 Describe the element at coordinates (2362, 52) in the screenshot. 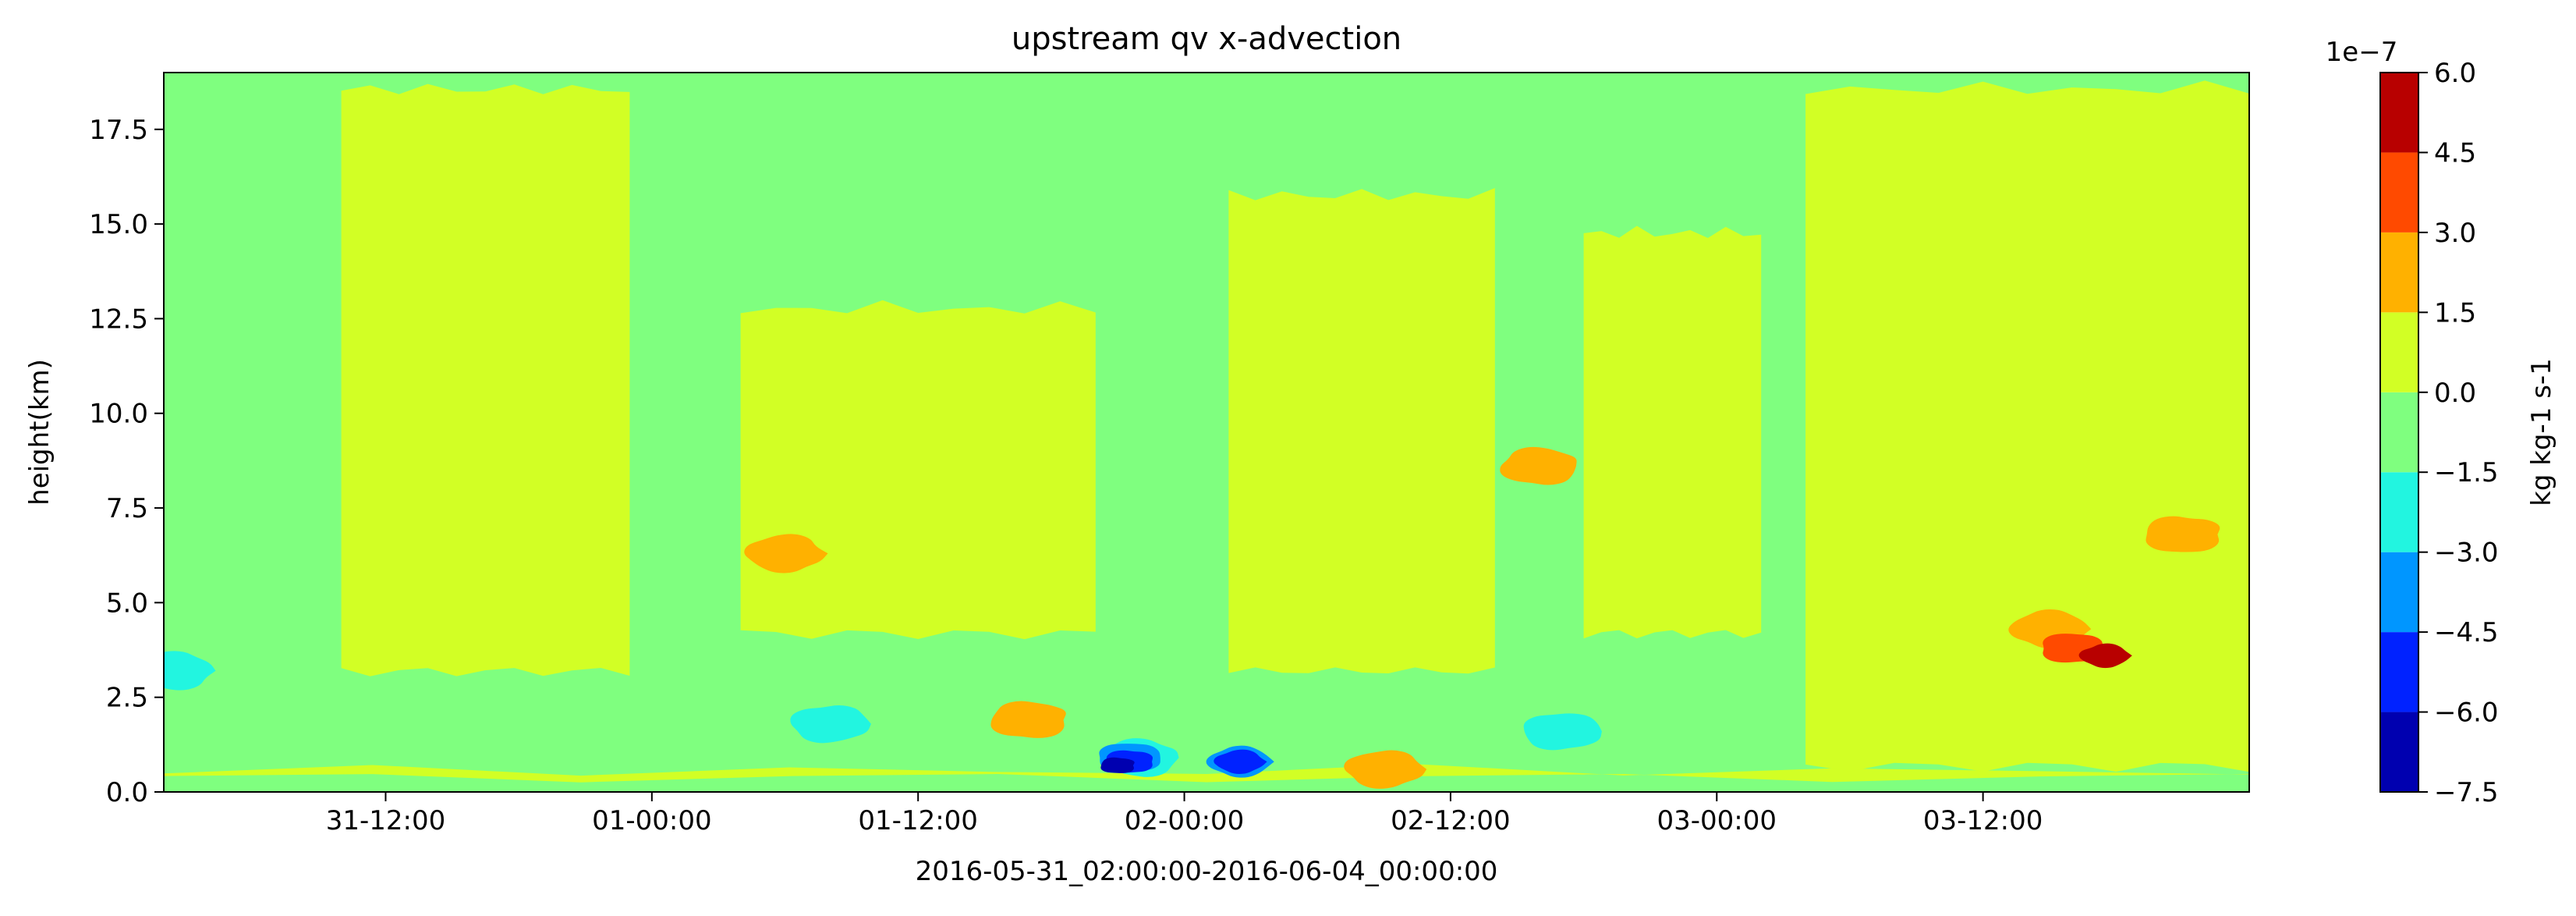

I see `colorbar-offset-text: 1e−7` at that location.